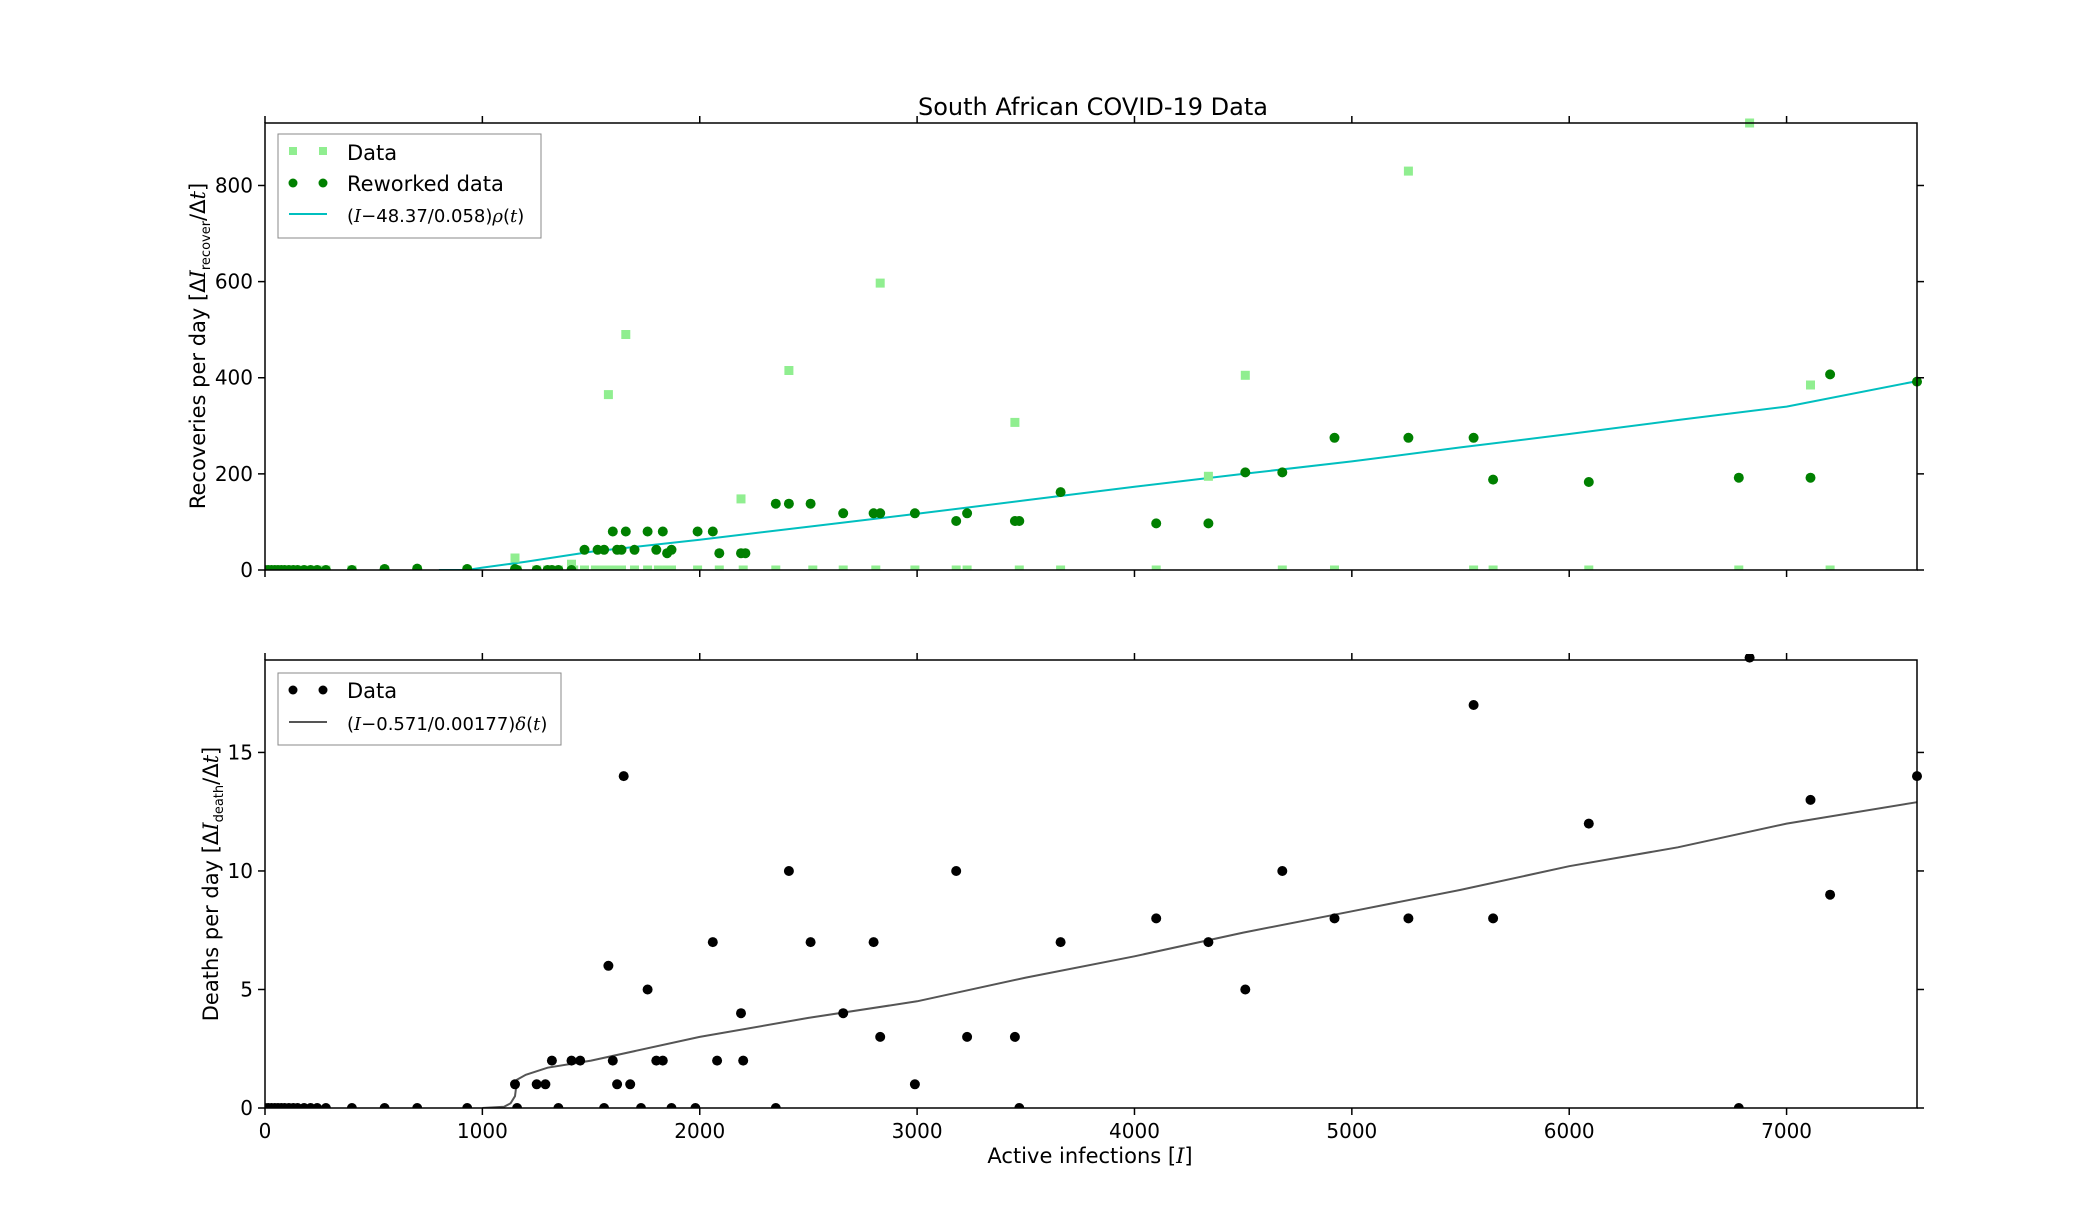 Image resolution: width=2100 pixels, height=1217 pixels. Describe the element at coordinates (917, 1131) in the screenshot. I see `x-tick-label: 3000` at that location.